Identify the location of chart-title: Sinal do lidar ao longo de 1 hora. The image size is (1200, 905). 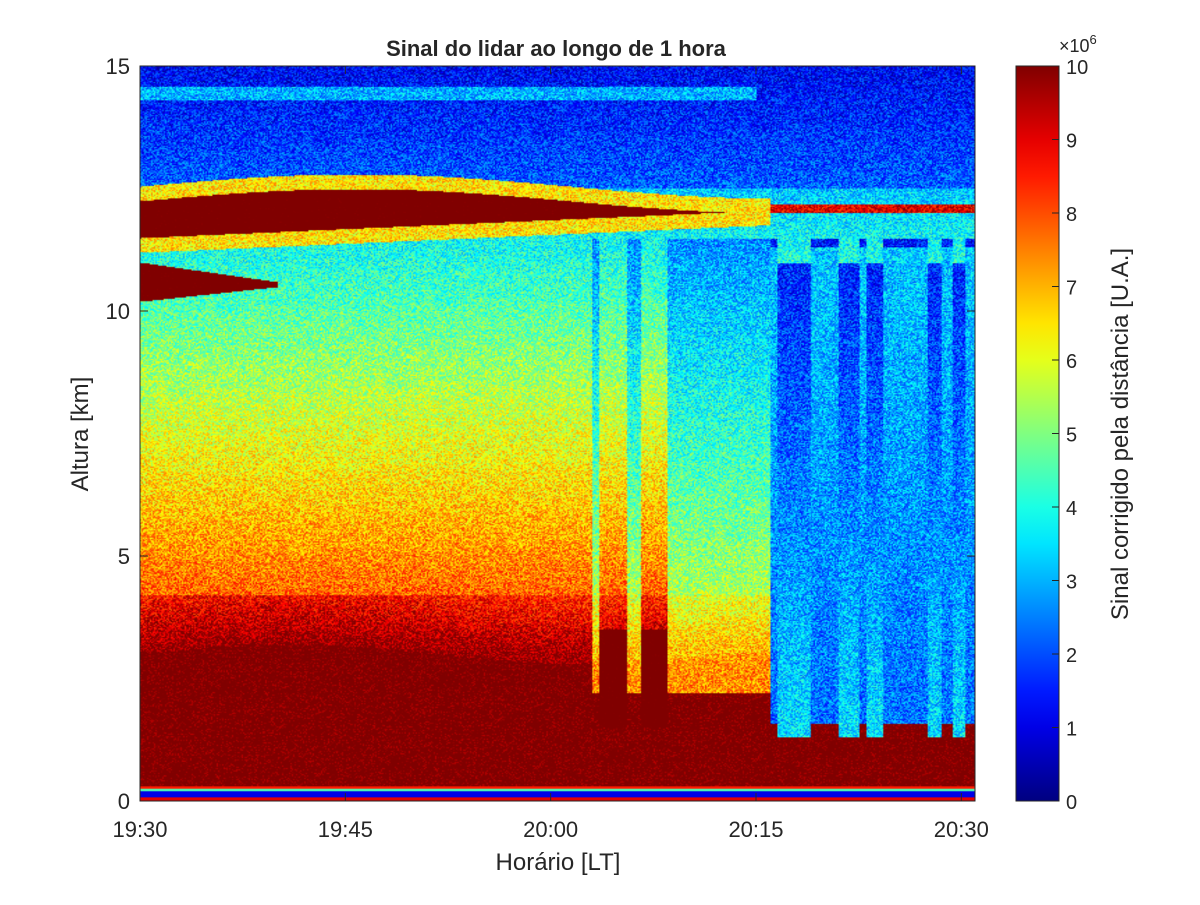
(556, 48).